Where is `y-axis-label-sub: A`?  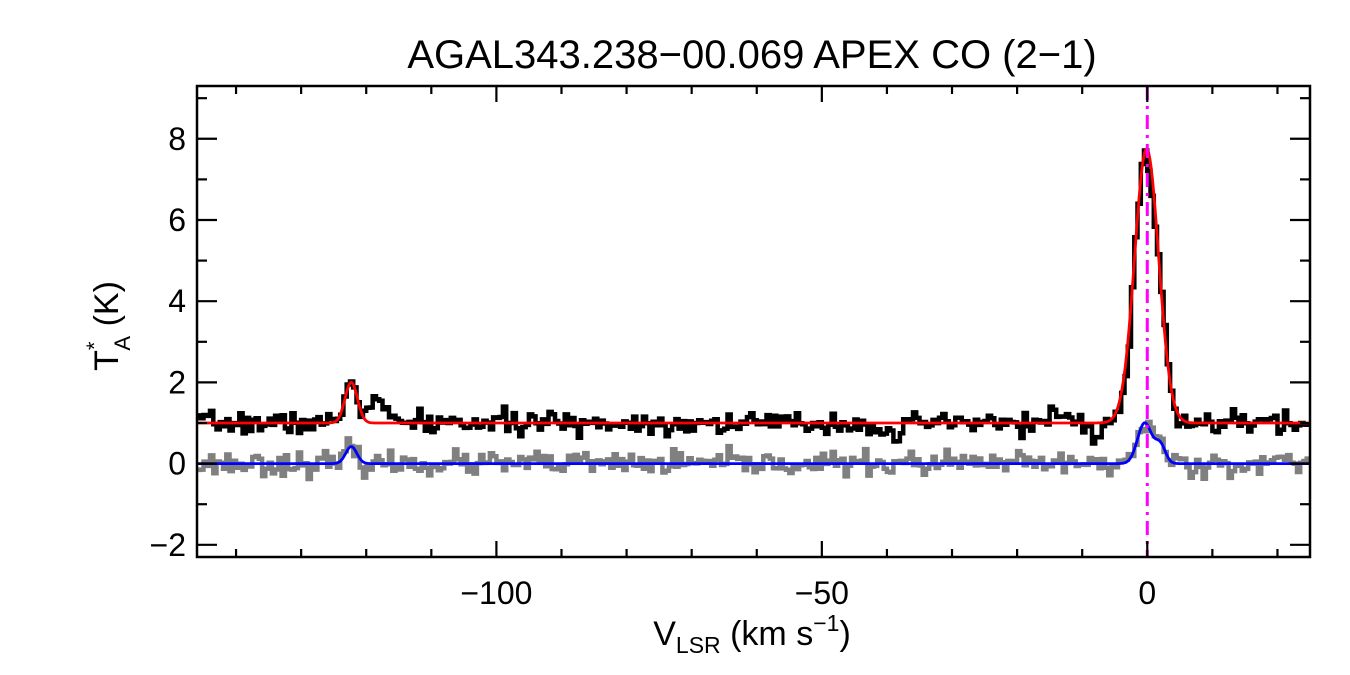 y-axis-label-sub: A is located at coordinates (122, 343).